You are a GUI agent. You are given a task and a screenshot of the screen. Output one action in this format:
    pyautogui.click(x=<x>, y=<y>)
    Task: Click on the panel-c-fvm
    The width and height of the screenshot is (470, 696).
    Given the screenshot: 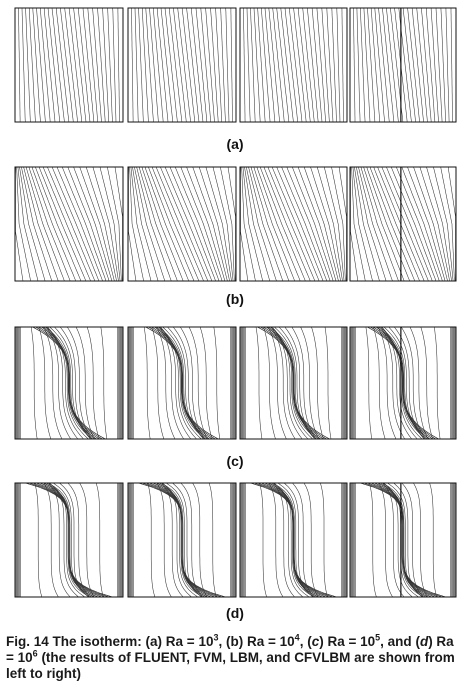 What is the action you would take?
    pyautogui.click(x=182, y=383)
    